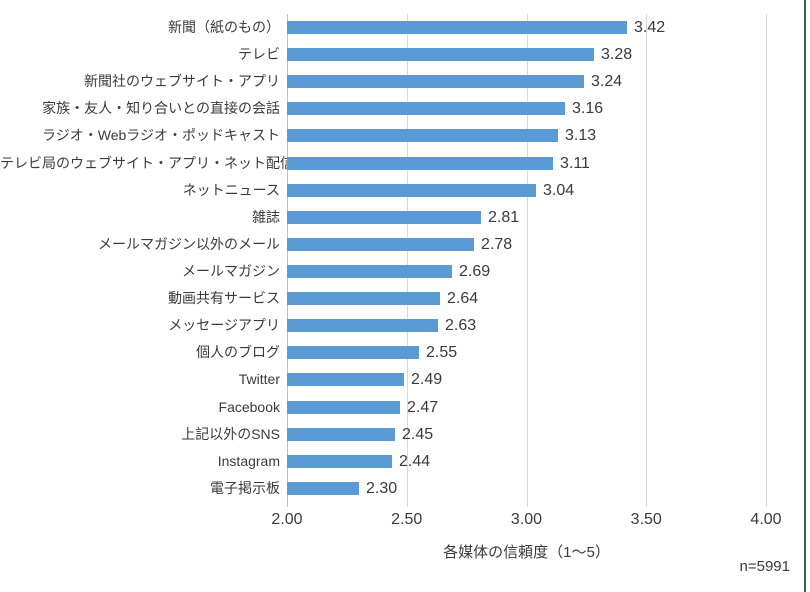  I want to click on bar-track: 2.49, so click(526, 379).